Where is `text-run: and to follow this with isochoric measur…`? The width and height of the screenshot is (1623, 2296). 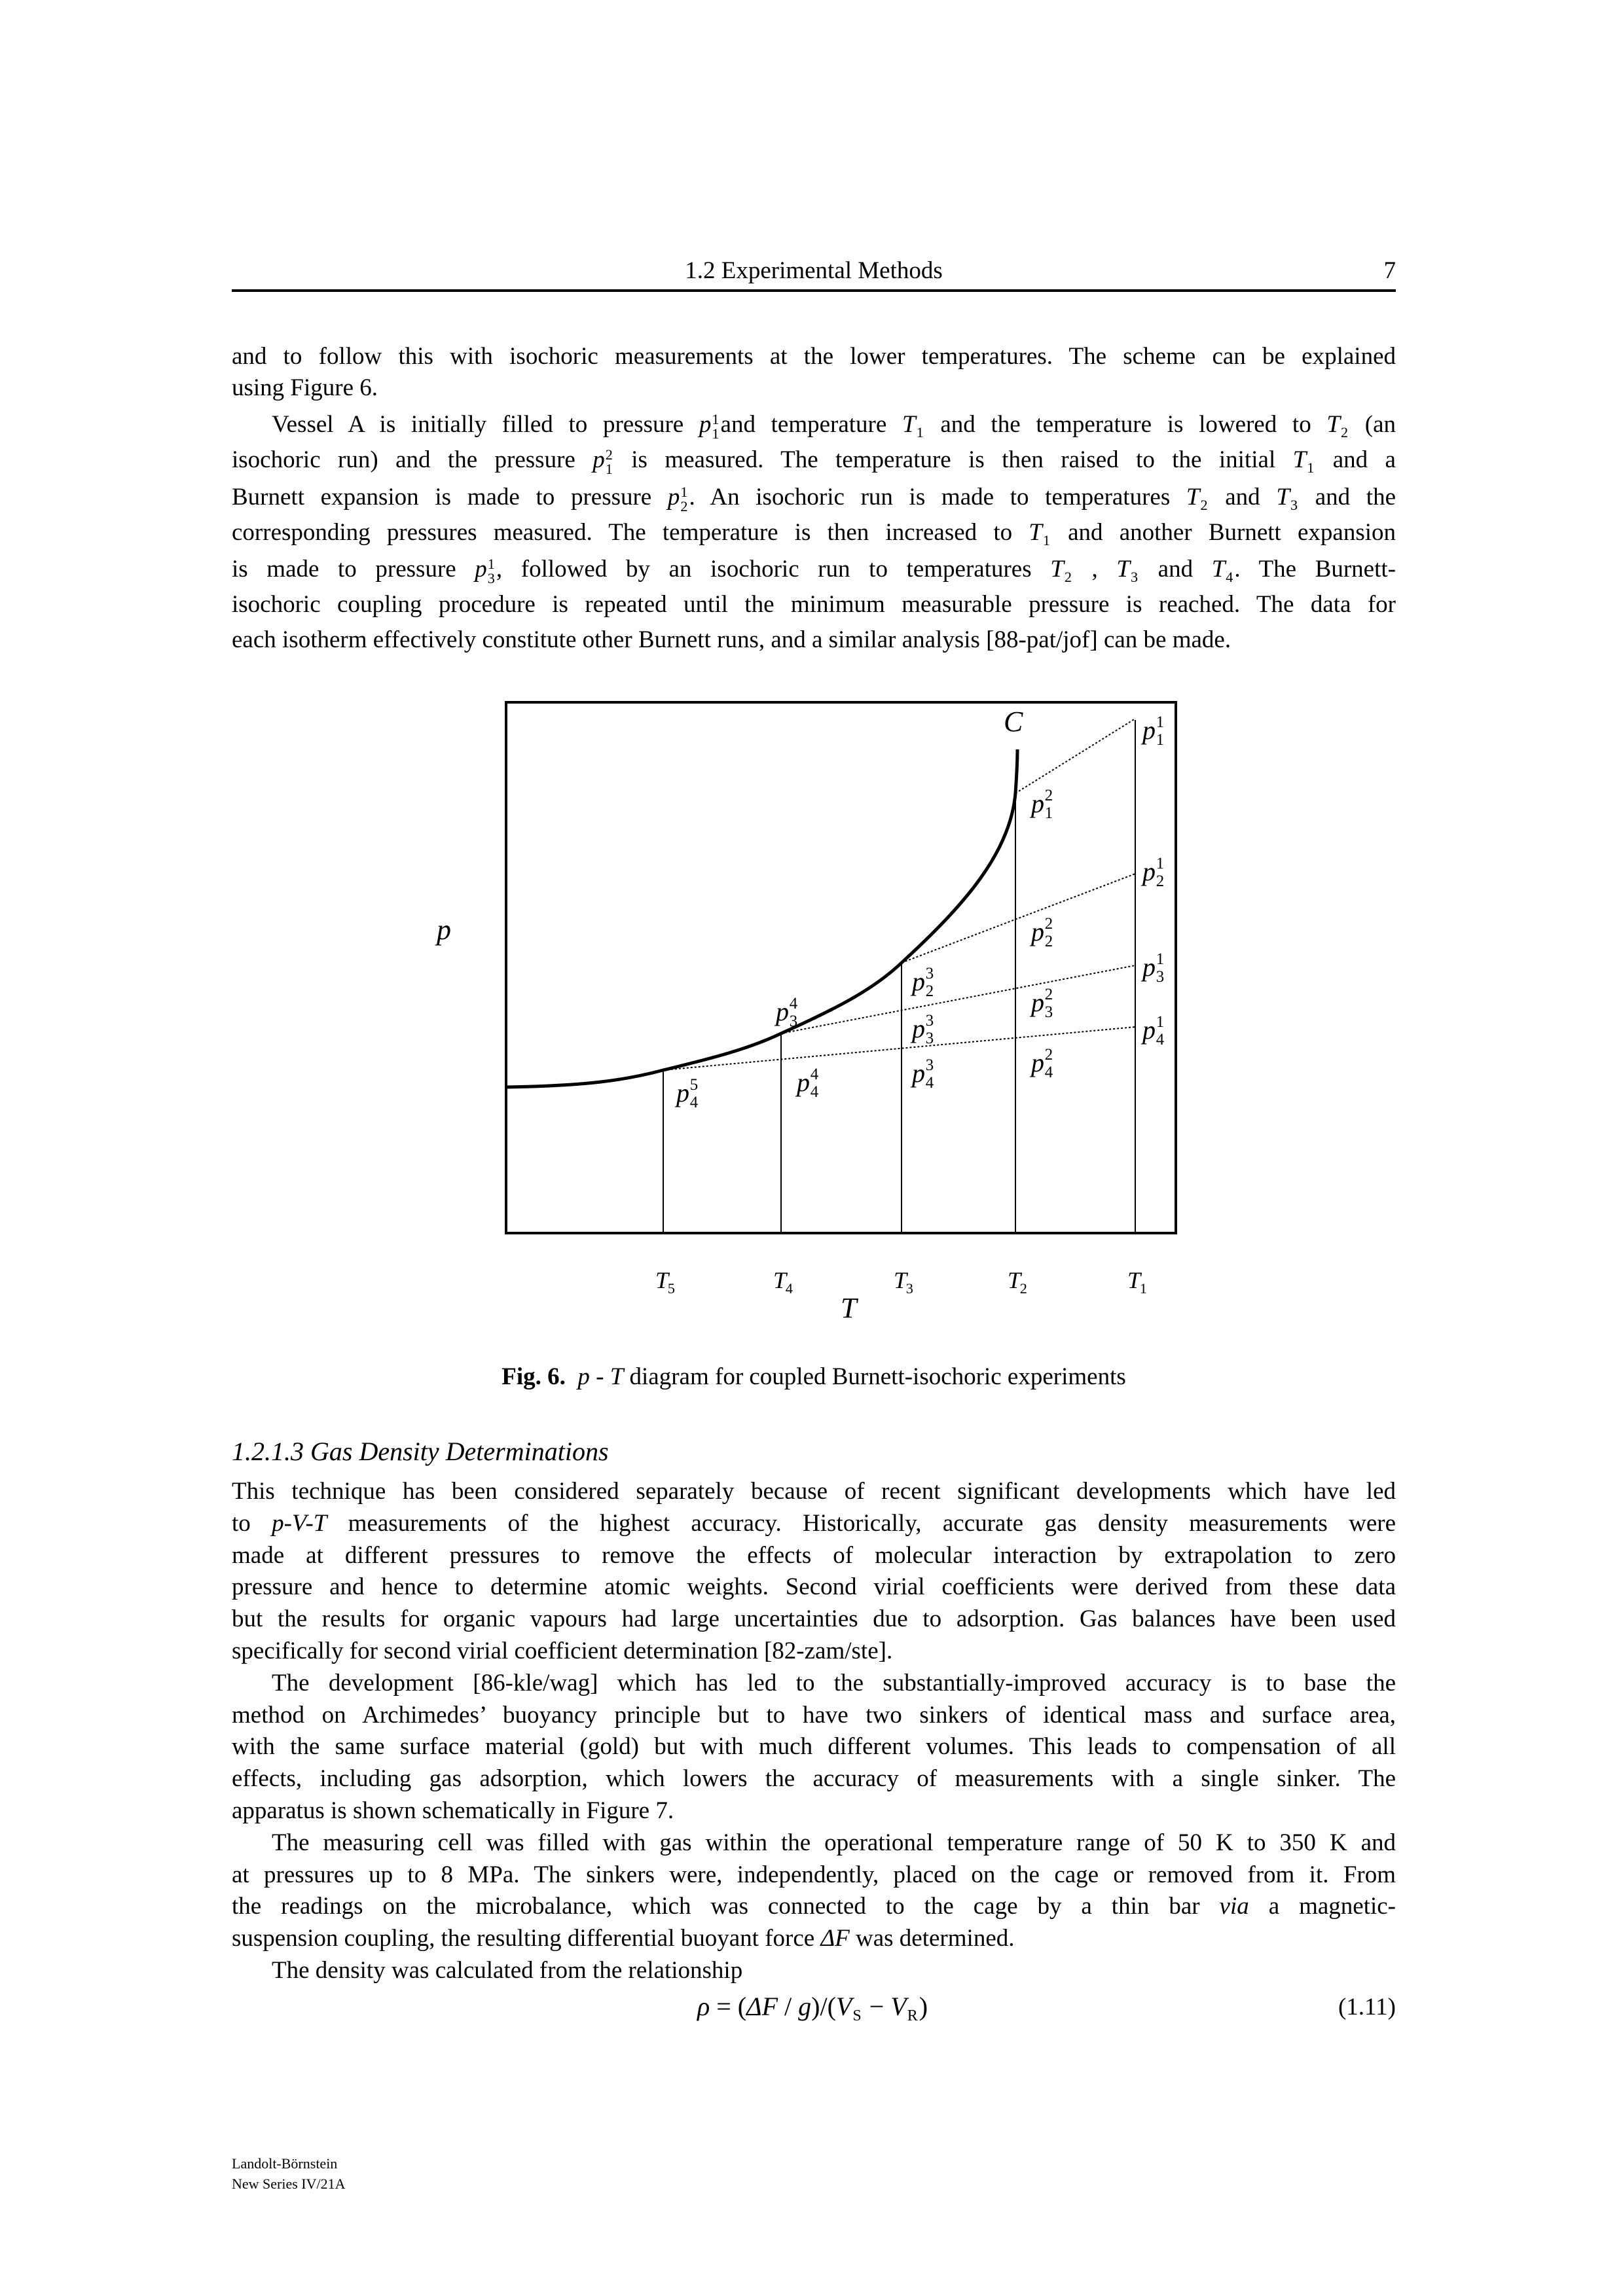 text-run: and to follow this with isochoric measur… is located at coordinates (814, 356).